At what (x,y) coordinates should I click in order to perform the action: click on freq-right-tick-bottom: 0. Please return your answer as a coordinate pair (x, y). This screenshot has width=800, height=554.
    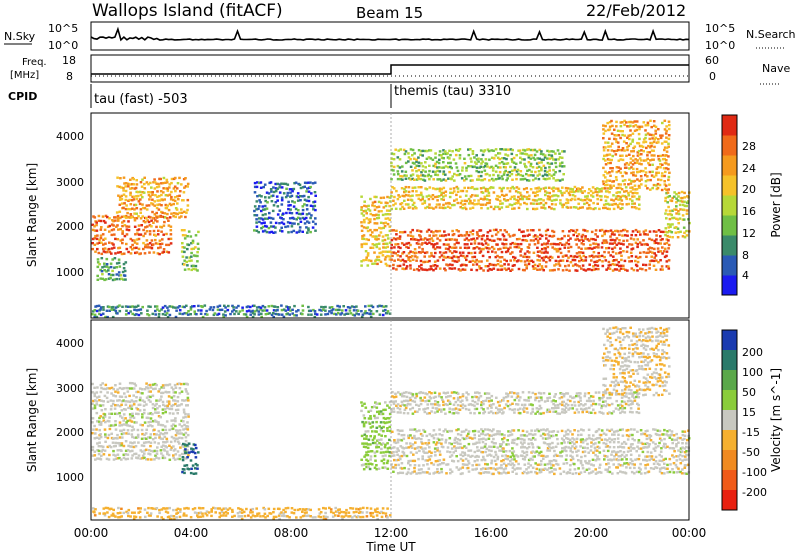
    Looking at the image, I should click on (712, 76).